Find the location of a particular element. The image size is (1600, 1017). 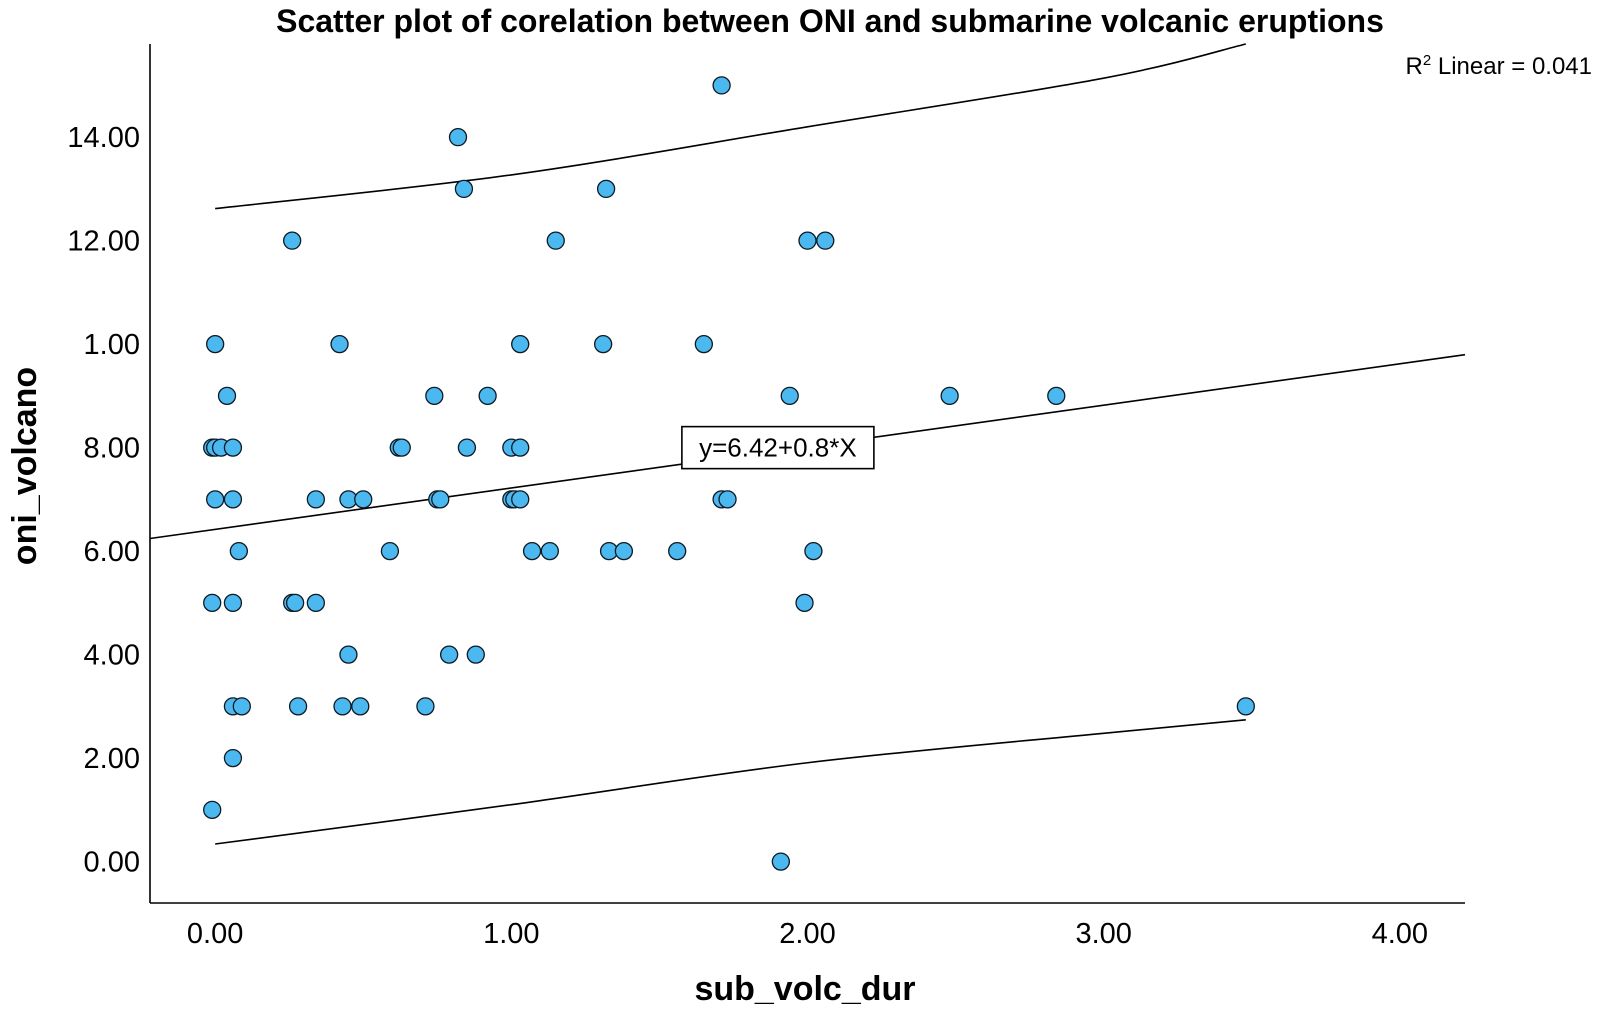

x-axis-title: sub_volc_dur is located at coordinates (804, 989).